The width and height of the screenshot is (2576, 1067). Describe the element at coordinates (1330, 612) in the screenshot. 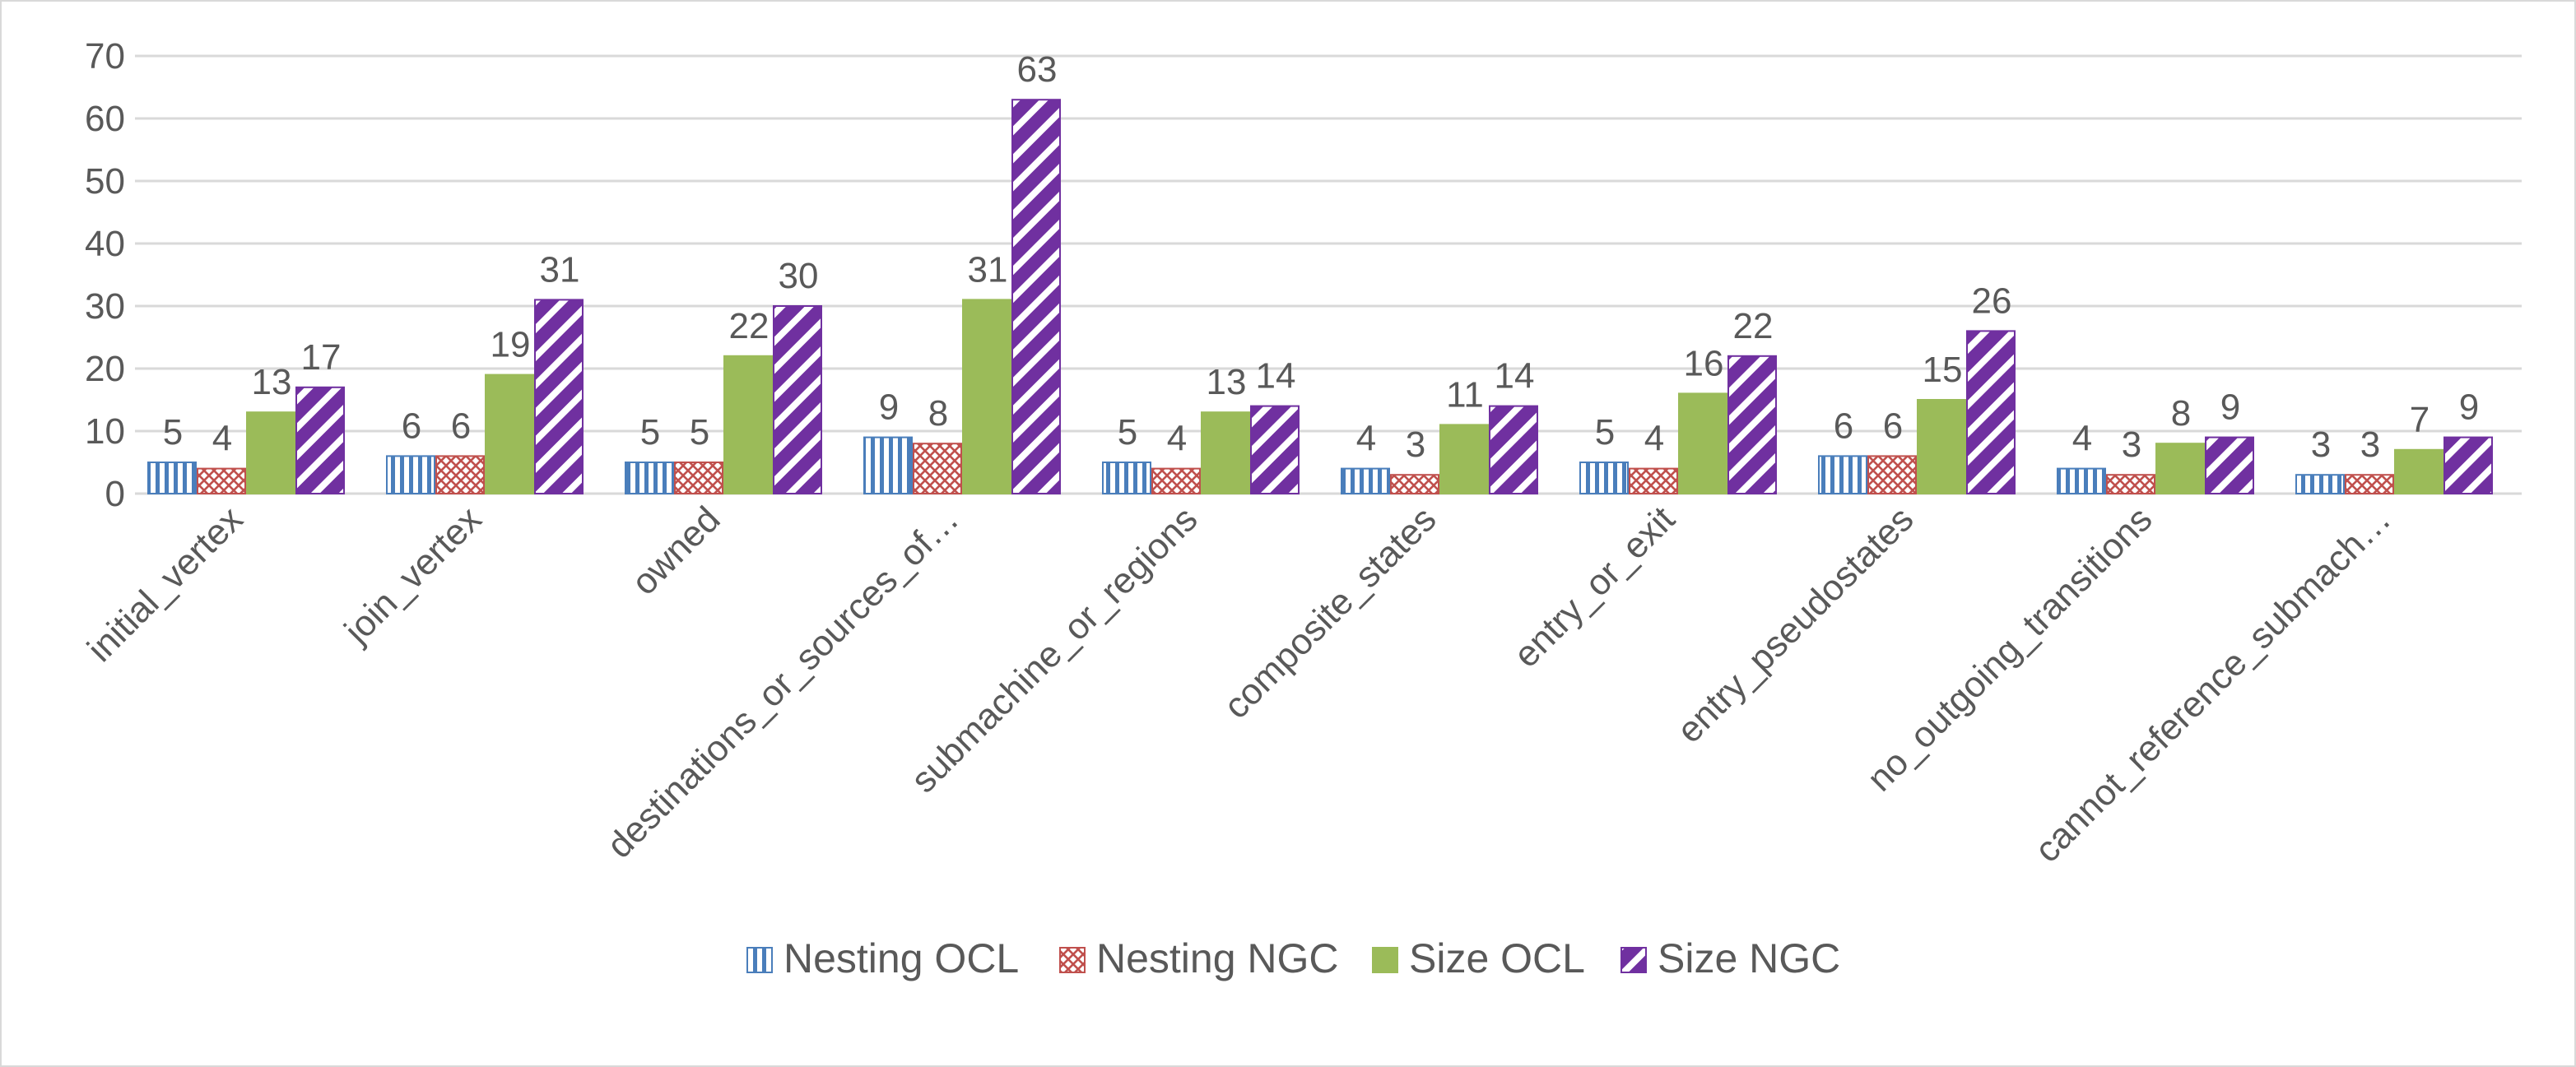

I see `x-tick-label: composite_states` at that location.